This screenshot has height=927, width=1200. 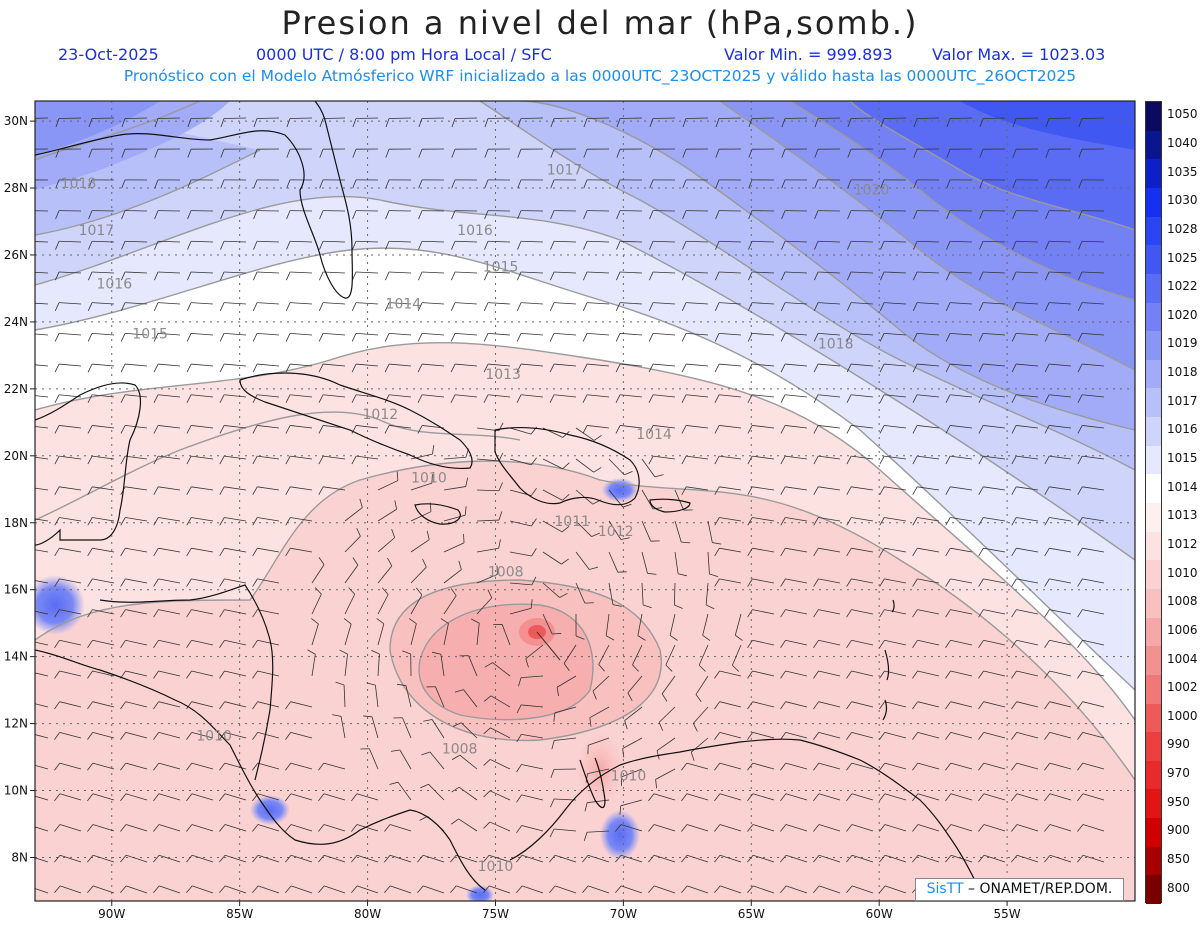 I want to click on band-1019-west, so click(x=97, y=128).